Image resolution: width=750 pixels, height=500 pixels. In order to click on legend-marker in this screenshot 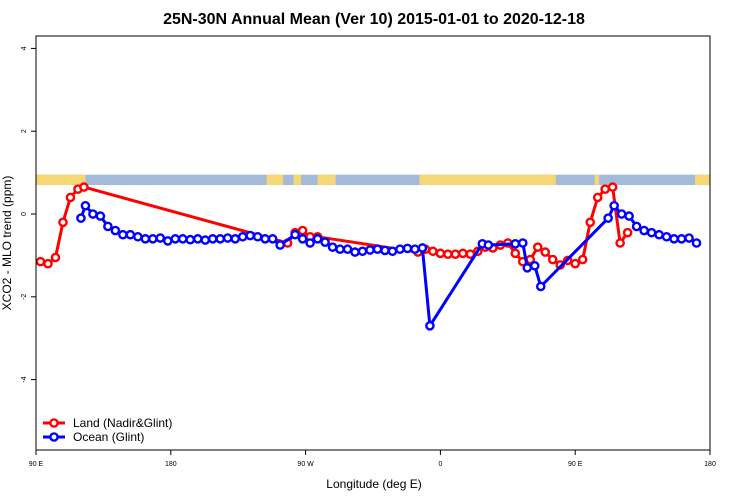, I will do `click(54, 437)`.